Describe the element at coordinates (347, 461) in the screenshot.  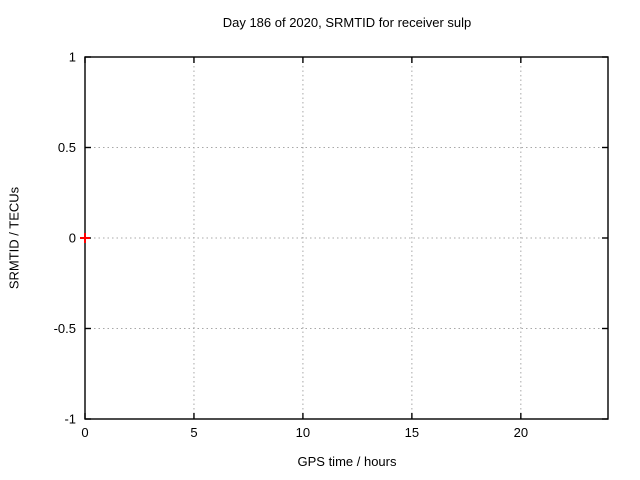
I see `x-axis-label: GPS time / hours` at that location.